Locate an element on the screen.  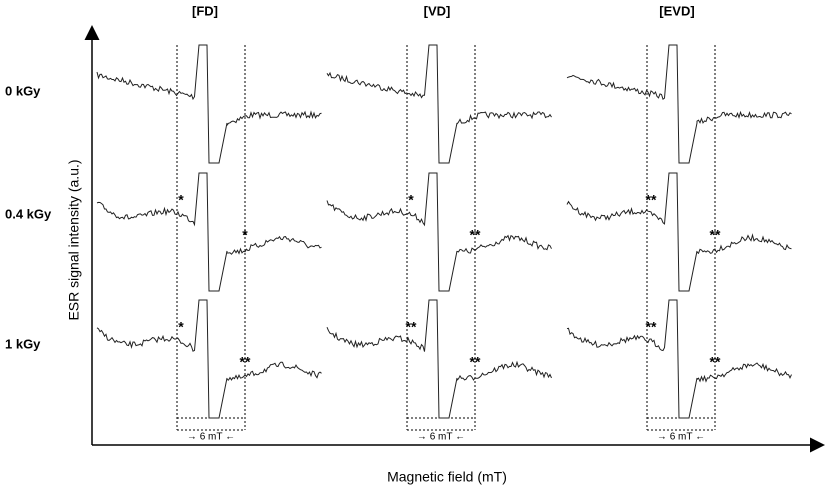
row-label: 0 kGy is located at coordinates (23, 90).